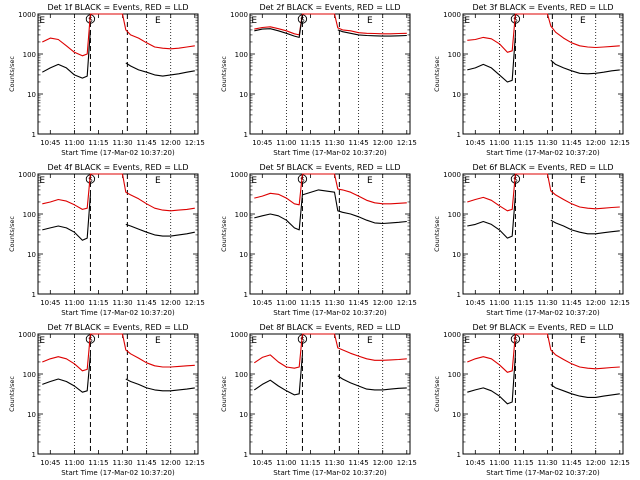  Describe the element at coordinates (117, 327) in the screenshot. I see `chart-title: Det 7f BLACK = Events, RED = LLD` at that location.